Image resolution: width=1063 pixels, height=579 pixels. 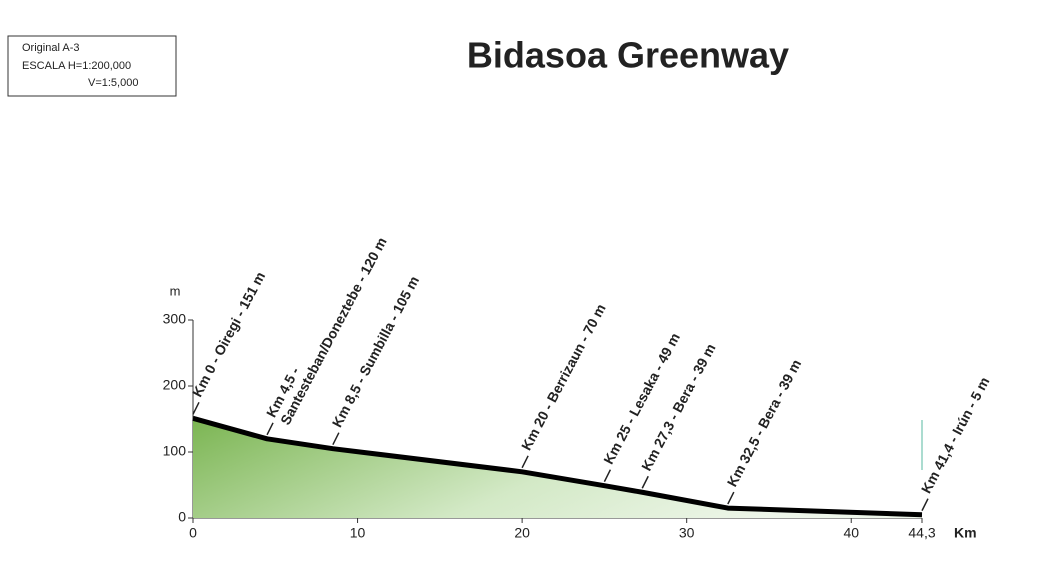 What do you see at coordinates (921, 533) in the screenshot?
I see `x-tick-label: 44,3` at bounding box center [921, 533].